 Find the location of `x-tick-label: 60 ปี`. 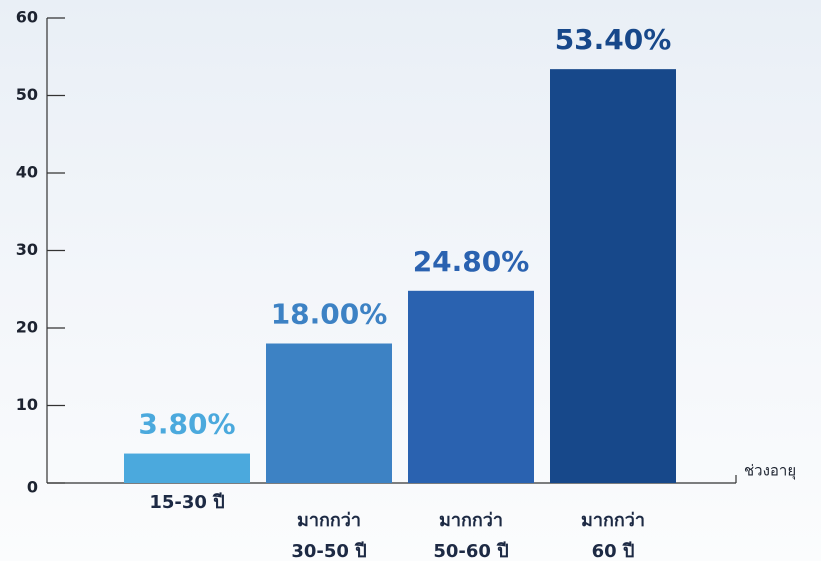

x-tick-label: 60 ปี is located at coordinates (613, 551).